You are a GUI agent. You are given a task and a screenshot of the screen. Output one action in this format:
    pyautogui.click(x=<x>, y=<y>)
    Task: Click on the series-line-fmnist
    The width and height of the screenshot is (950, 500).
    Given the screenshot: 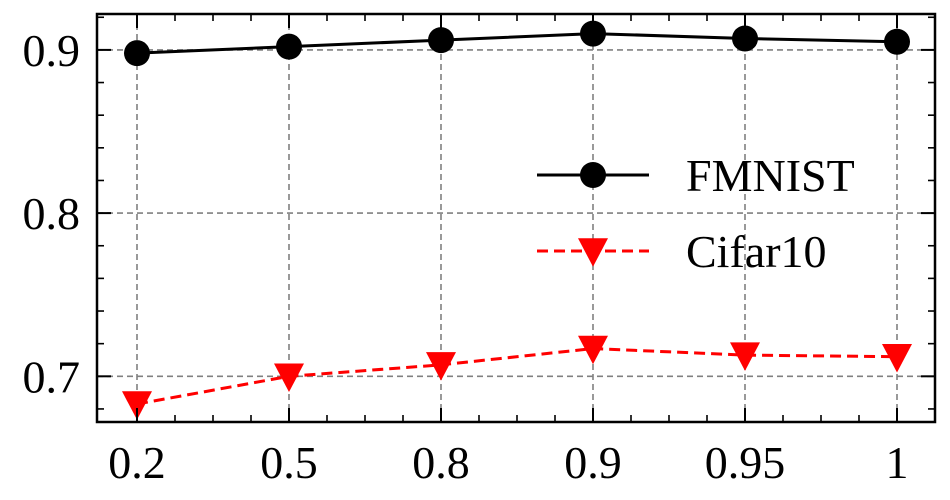 What is the action you would take?
    pyautogui.click(x=517, y=43)
    